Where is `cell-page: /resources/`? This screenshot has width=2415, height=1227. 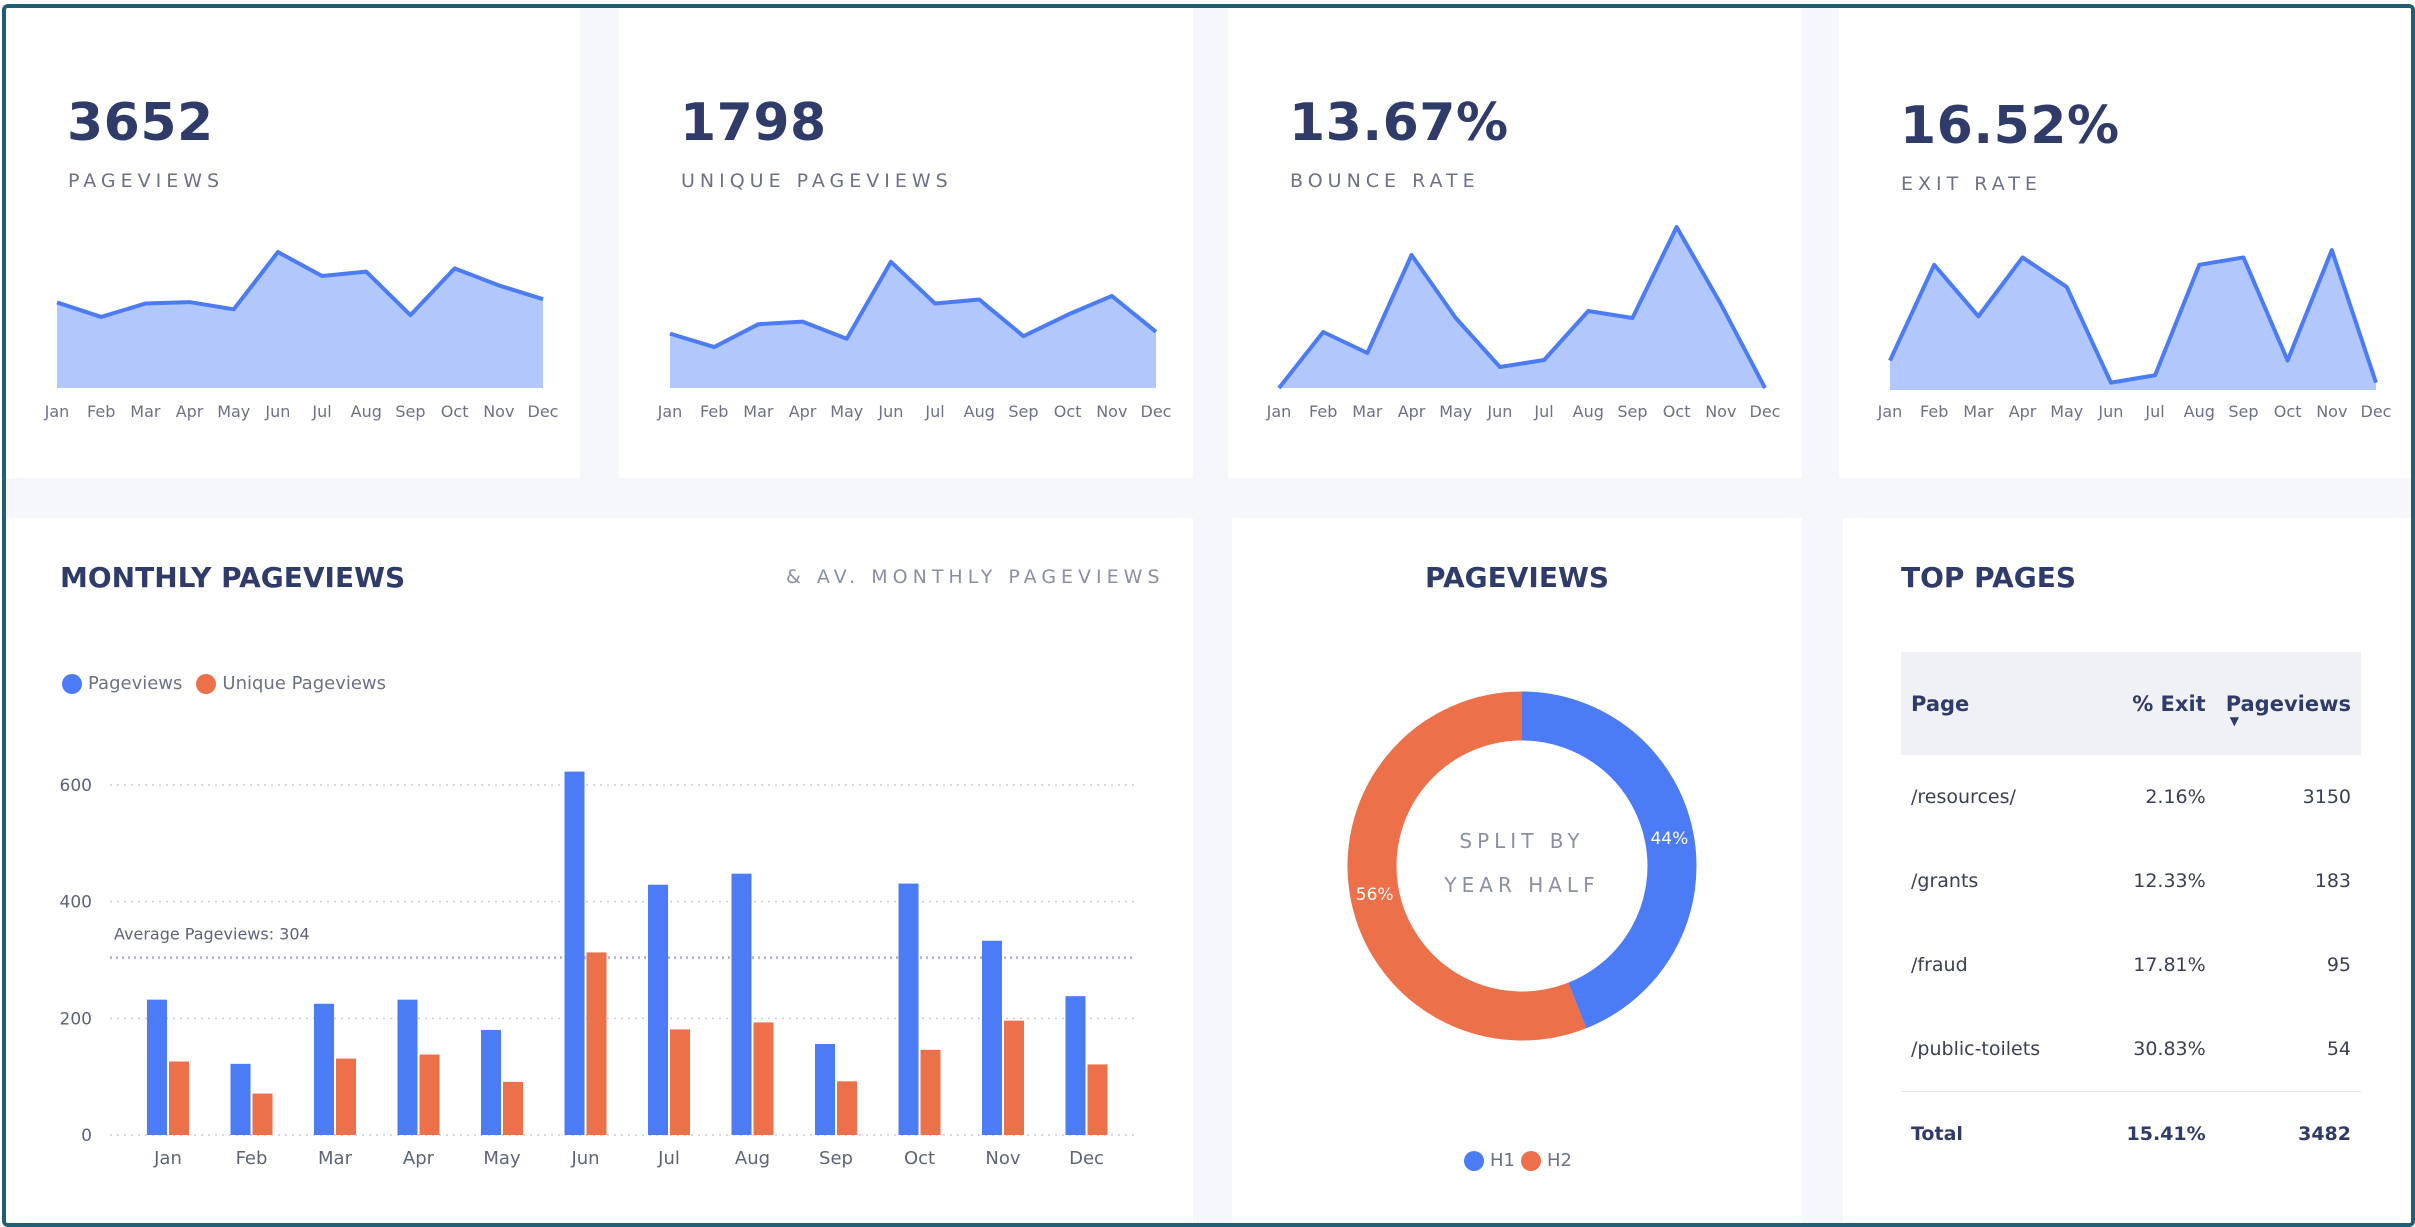
cell-page: /resources/ is located at coordinates (1963, 797).